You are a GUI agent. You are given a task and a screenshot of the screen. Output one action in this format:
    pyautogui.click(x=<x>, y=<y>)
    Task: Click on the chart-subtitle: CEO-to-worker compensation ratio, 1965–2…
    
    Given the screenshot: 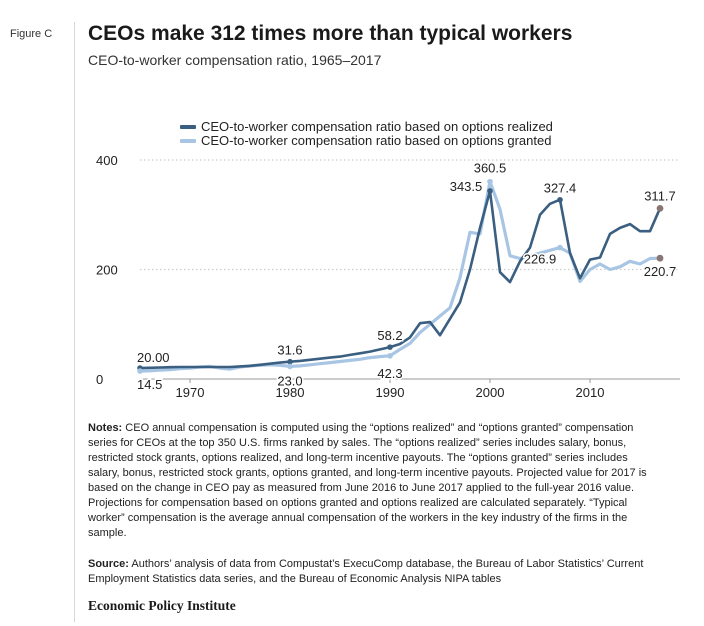 What is the action you would take?
    pyautogui.click(x=235, y=60)
    